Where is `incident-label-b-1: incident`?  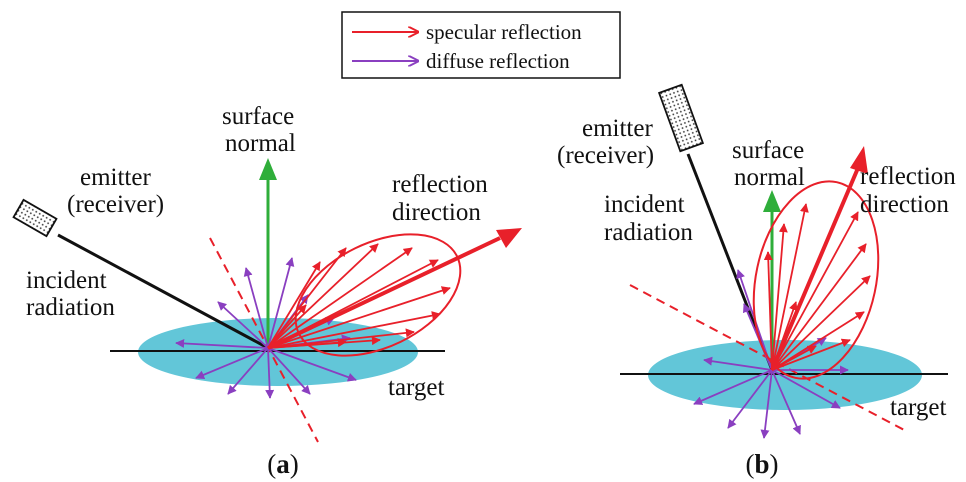 incident-label-b-1: incident is located at coordinates (644, 204).